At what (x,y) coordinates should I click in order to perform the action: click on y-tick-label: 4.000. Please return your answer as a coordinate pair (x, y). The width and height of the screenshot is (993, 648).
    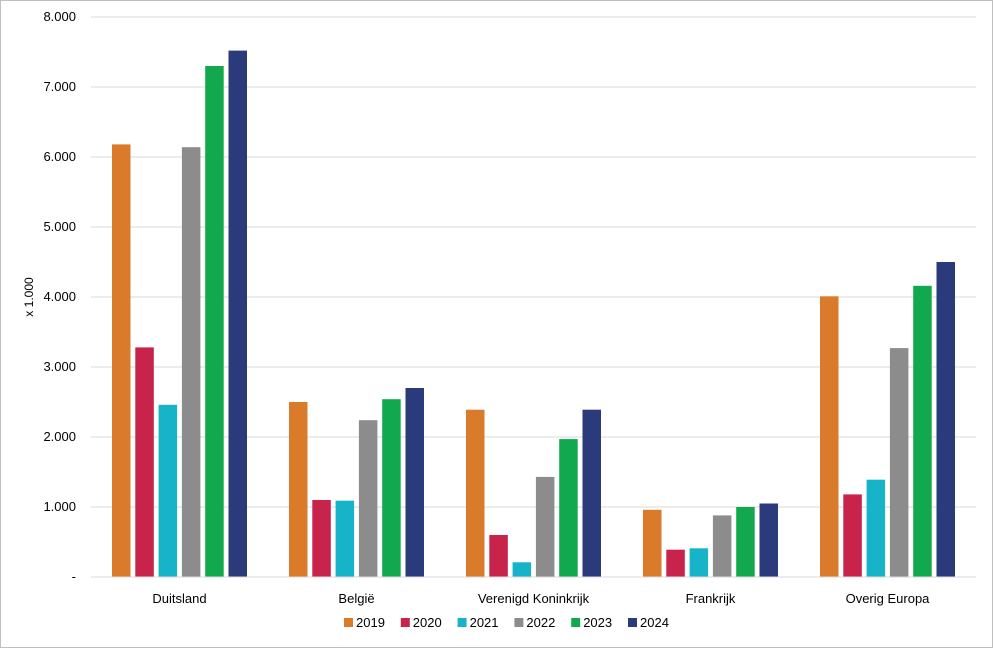
    Looking at the image, I should click on (59, 296).